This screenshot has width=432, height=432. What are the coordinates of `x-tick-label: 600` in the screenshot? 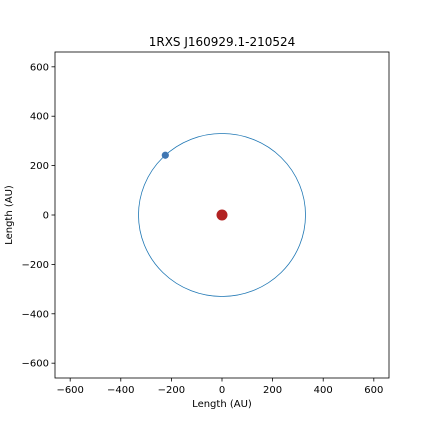 It's located at (373, 390).